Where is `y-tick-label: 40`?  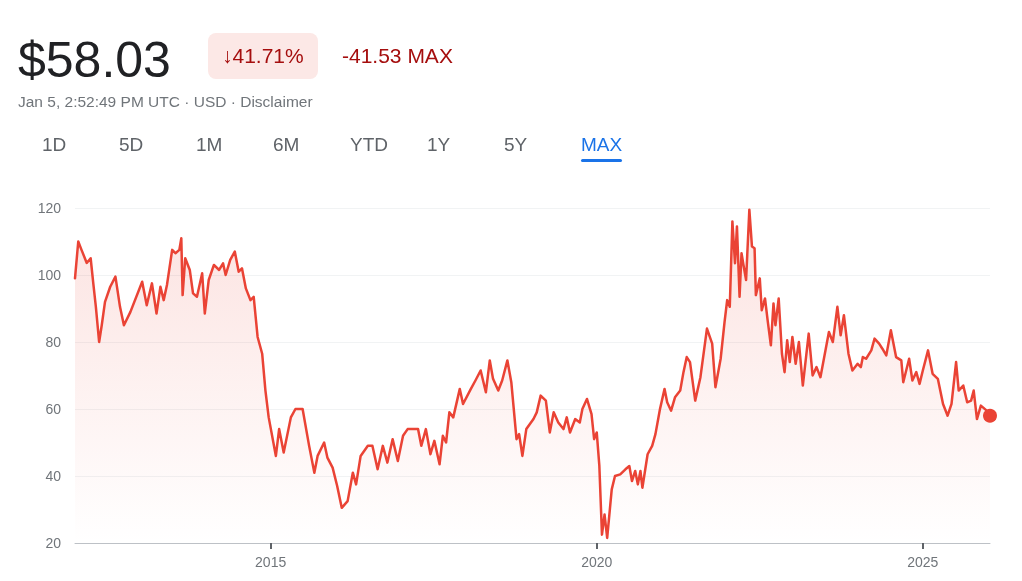
y-tick-label: 40 is located at coordinates (53, 476).